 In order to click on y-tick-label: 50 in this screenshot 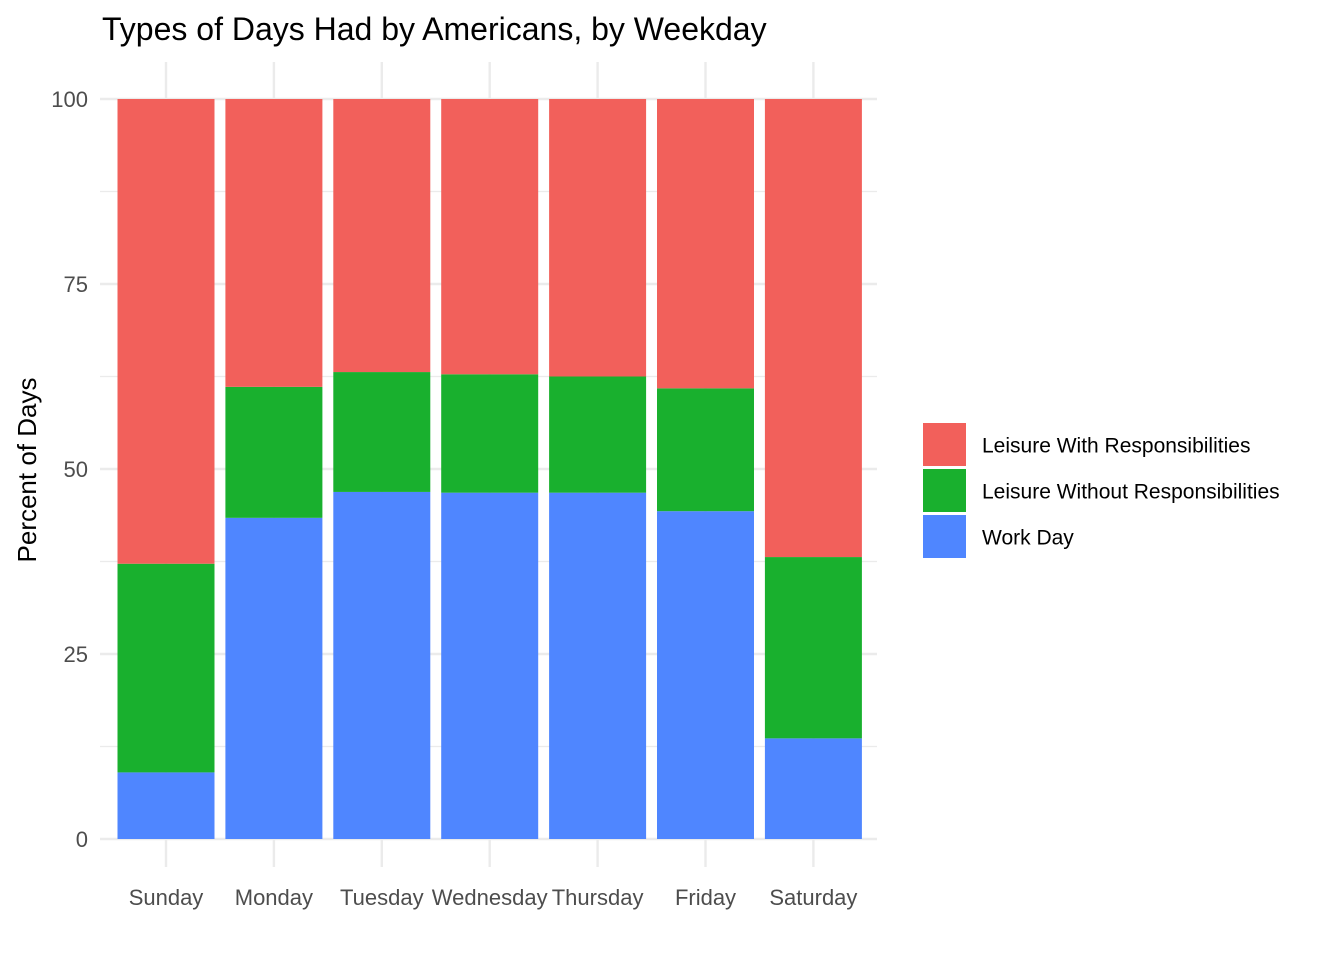, I will do `click(76, 469)`.